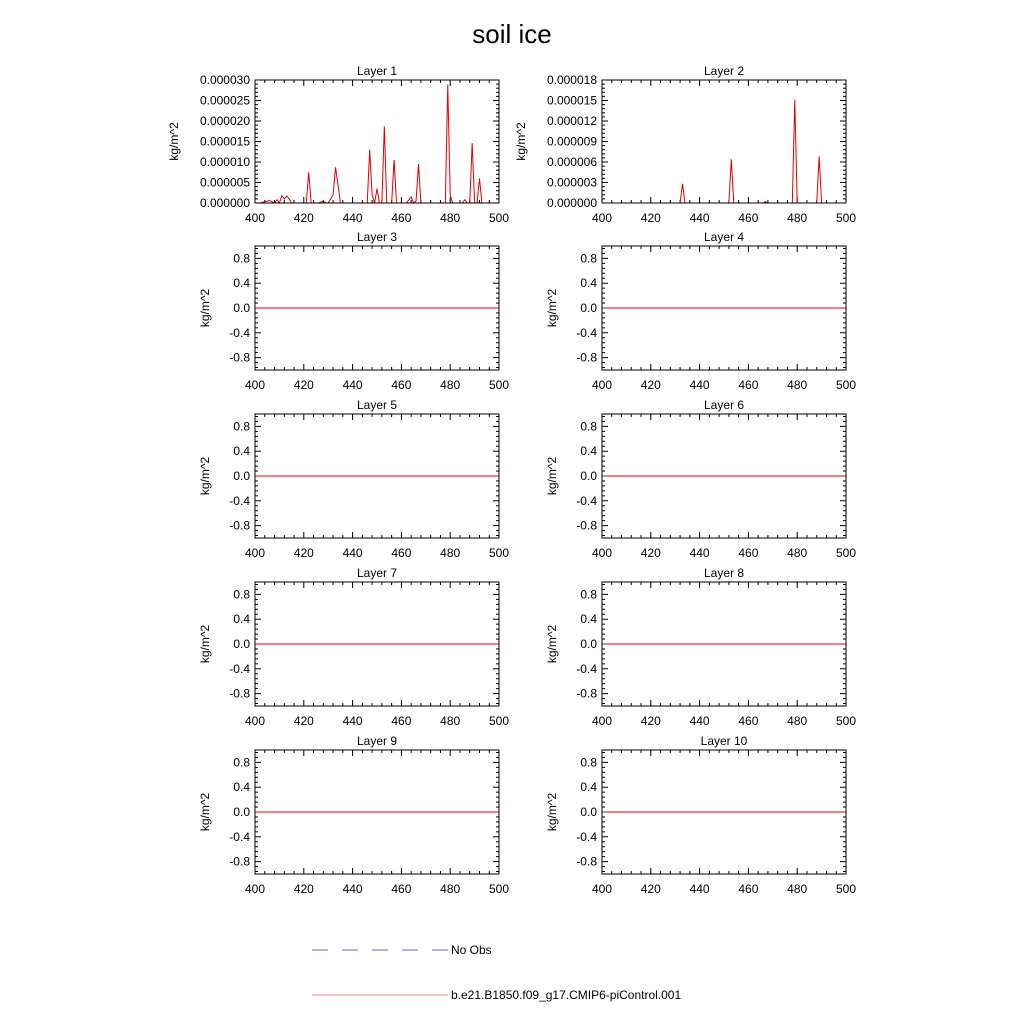 Image resolution: width=1024 pixels, height=1024 pixels. I want to click on y-tick-label: 0.000000, so click(225, 203).